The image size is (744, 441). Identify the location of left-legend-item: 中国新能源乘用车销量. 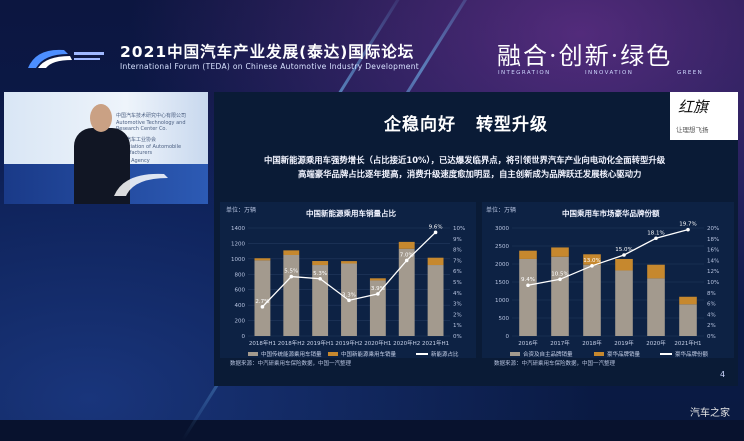
(362, 354).